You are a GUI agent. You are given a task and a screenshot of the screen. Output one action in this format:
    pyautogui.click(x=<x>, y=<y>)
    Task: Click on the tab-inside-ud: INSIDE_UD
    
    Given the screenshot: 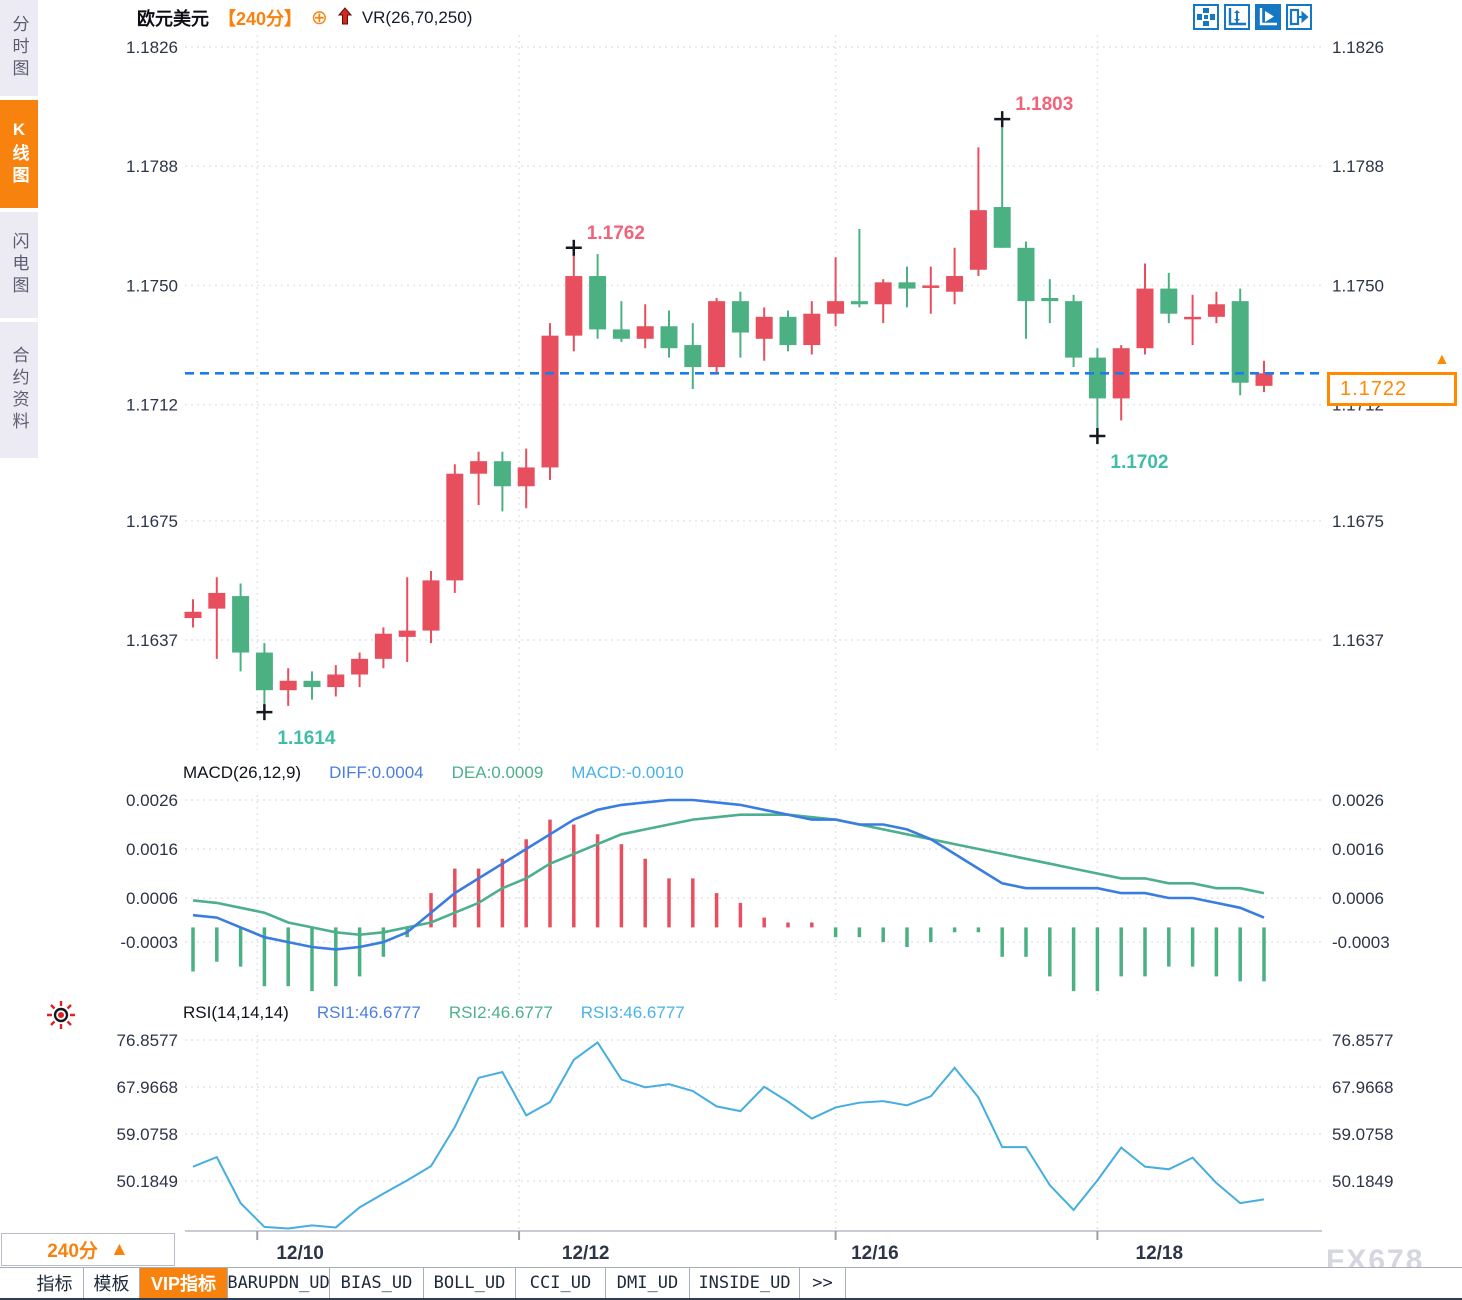 What is the action you would take?
    pyautogui.click(x=745, y=1283)
    